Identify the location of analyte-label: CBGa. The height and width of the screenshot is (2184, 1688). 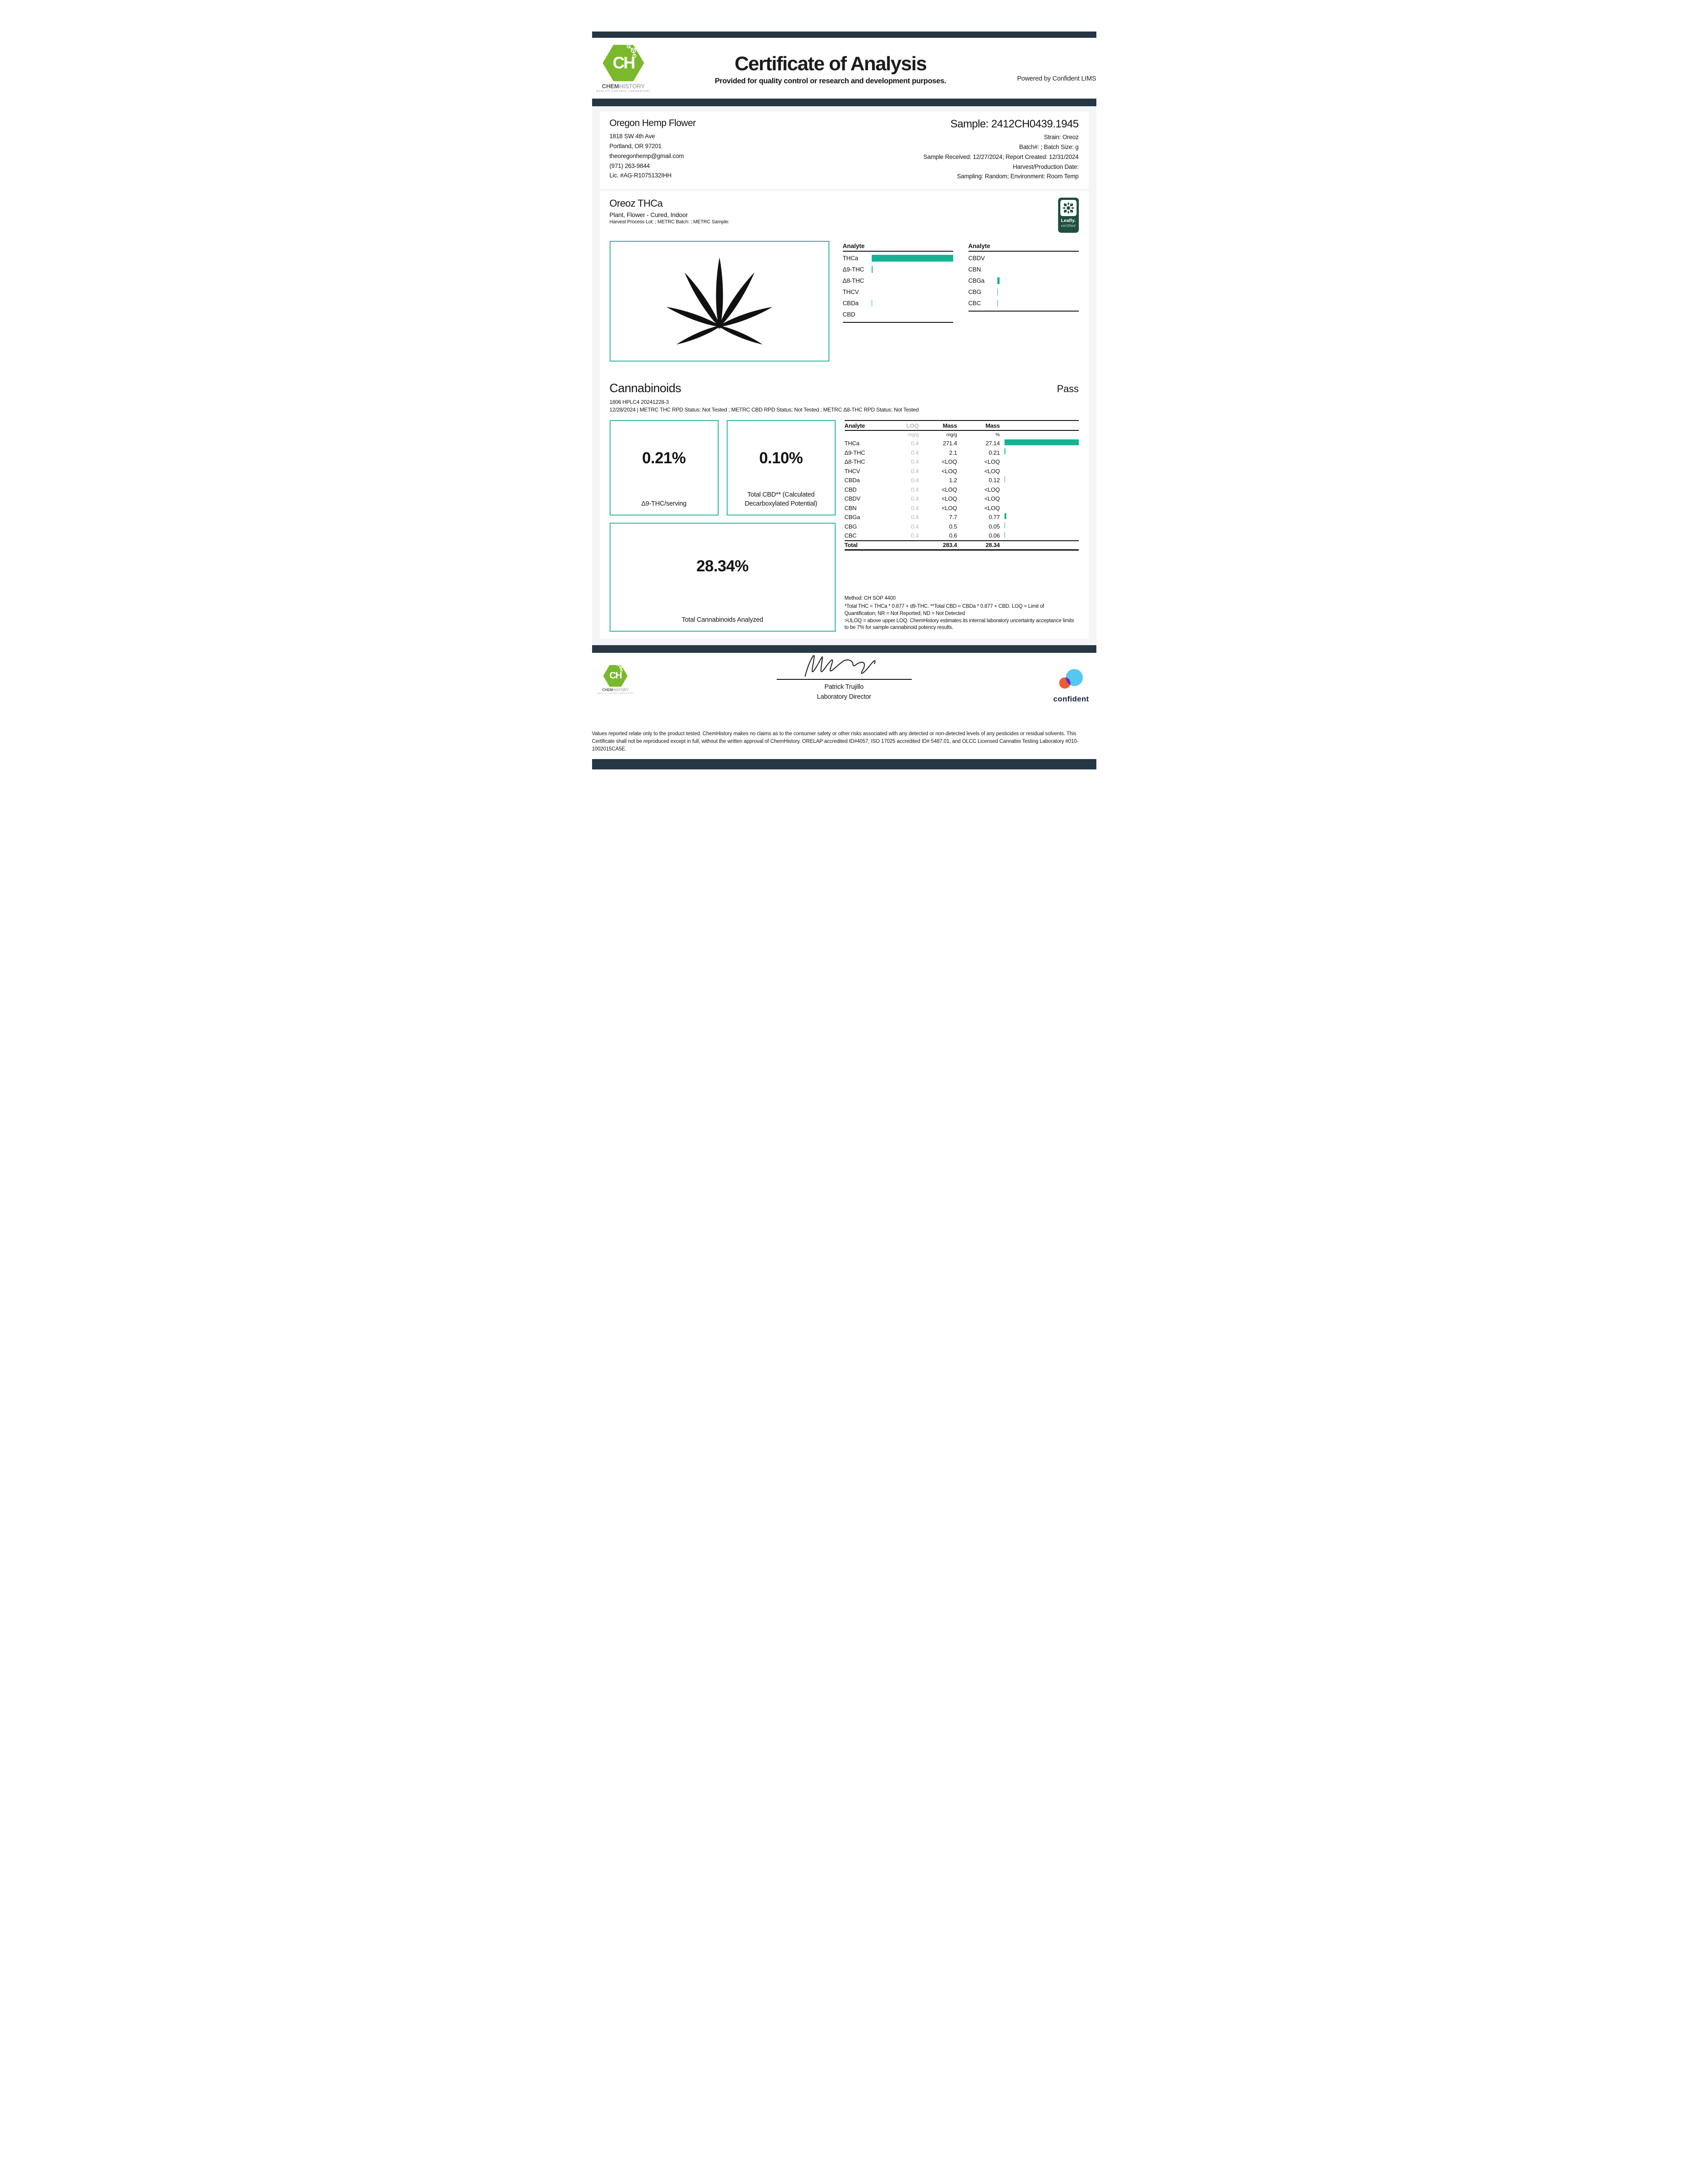
(977, 281).